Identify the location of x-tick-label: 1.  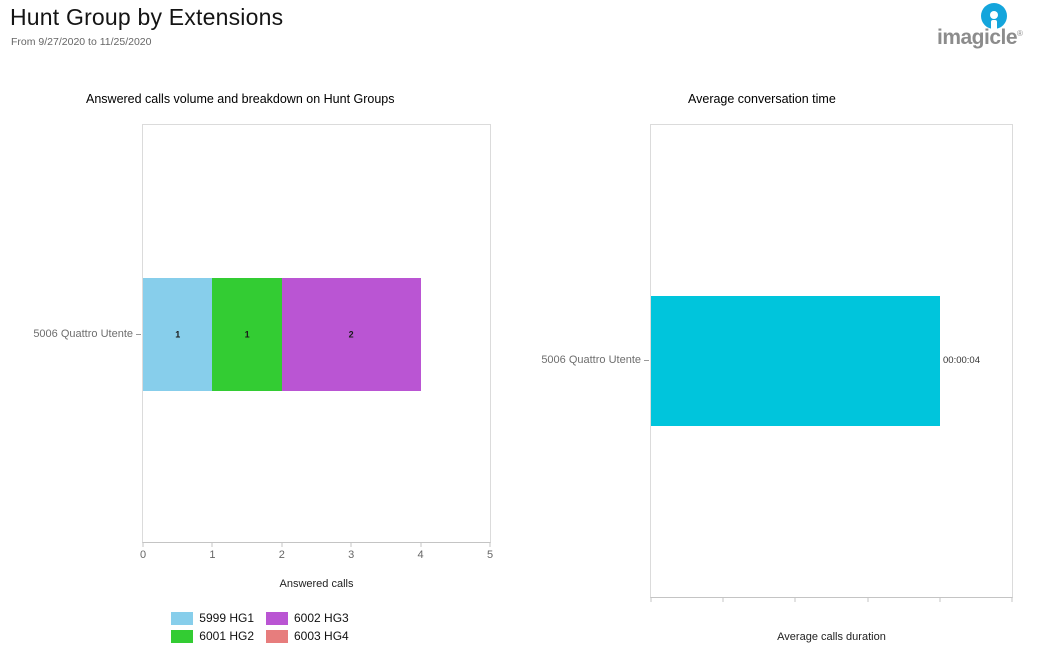
(212, 555).